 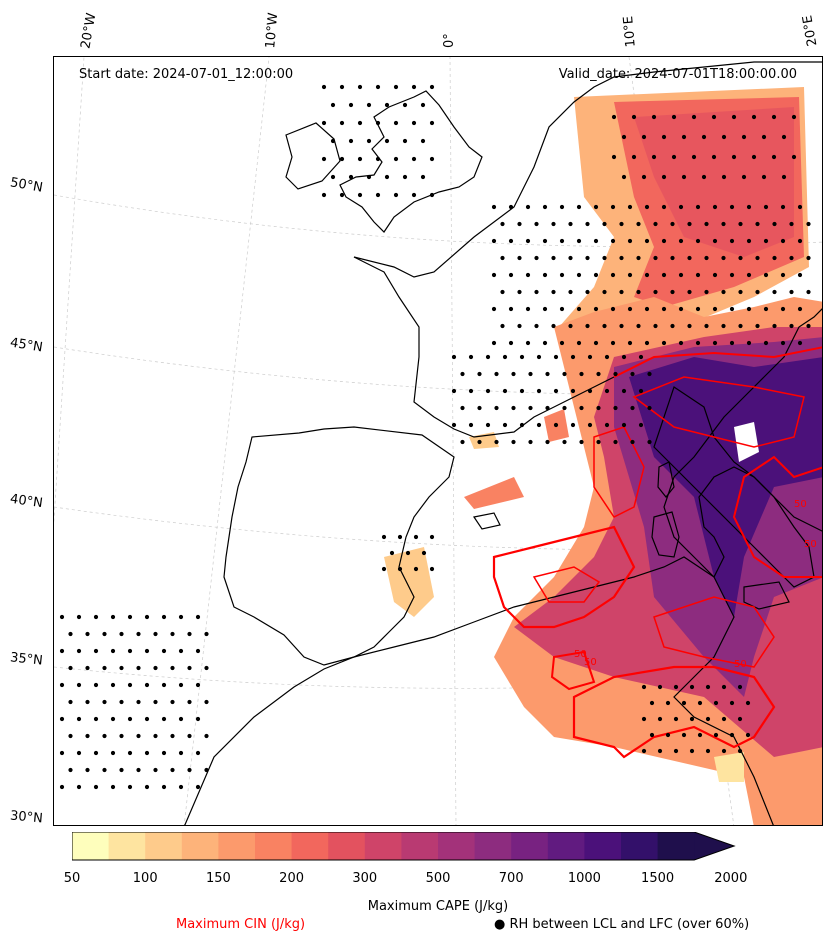 I want to click on lon-label-0: 0°, so click(x=449, y=40).